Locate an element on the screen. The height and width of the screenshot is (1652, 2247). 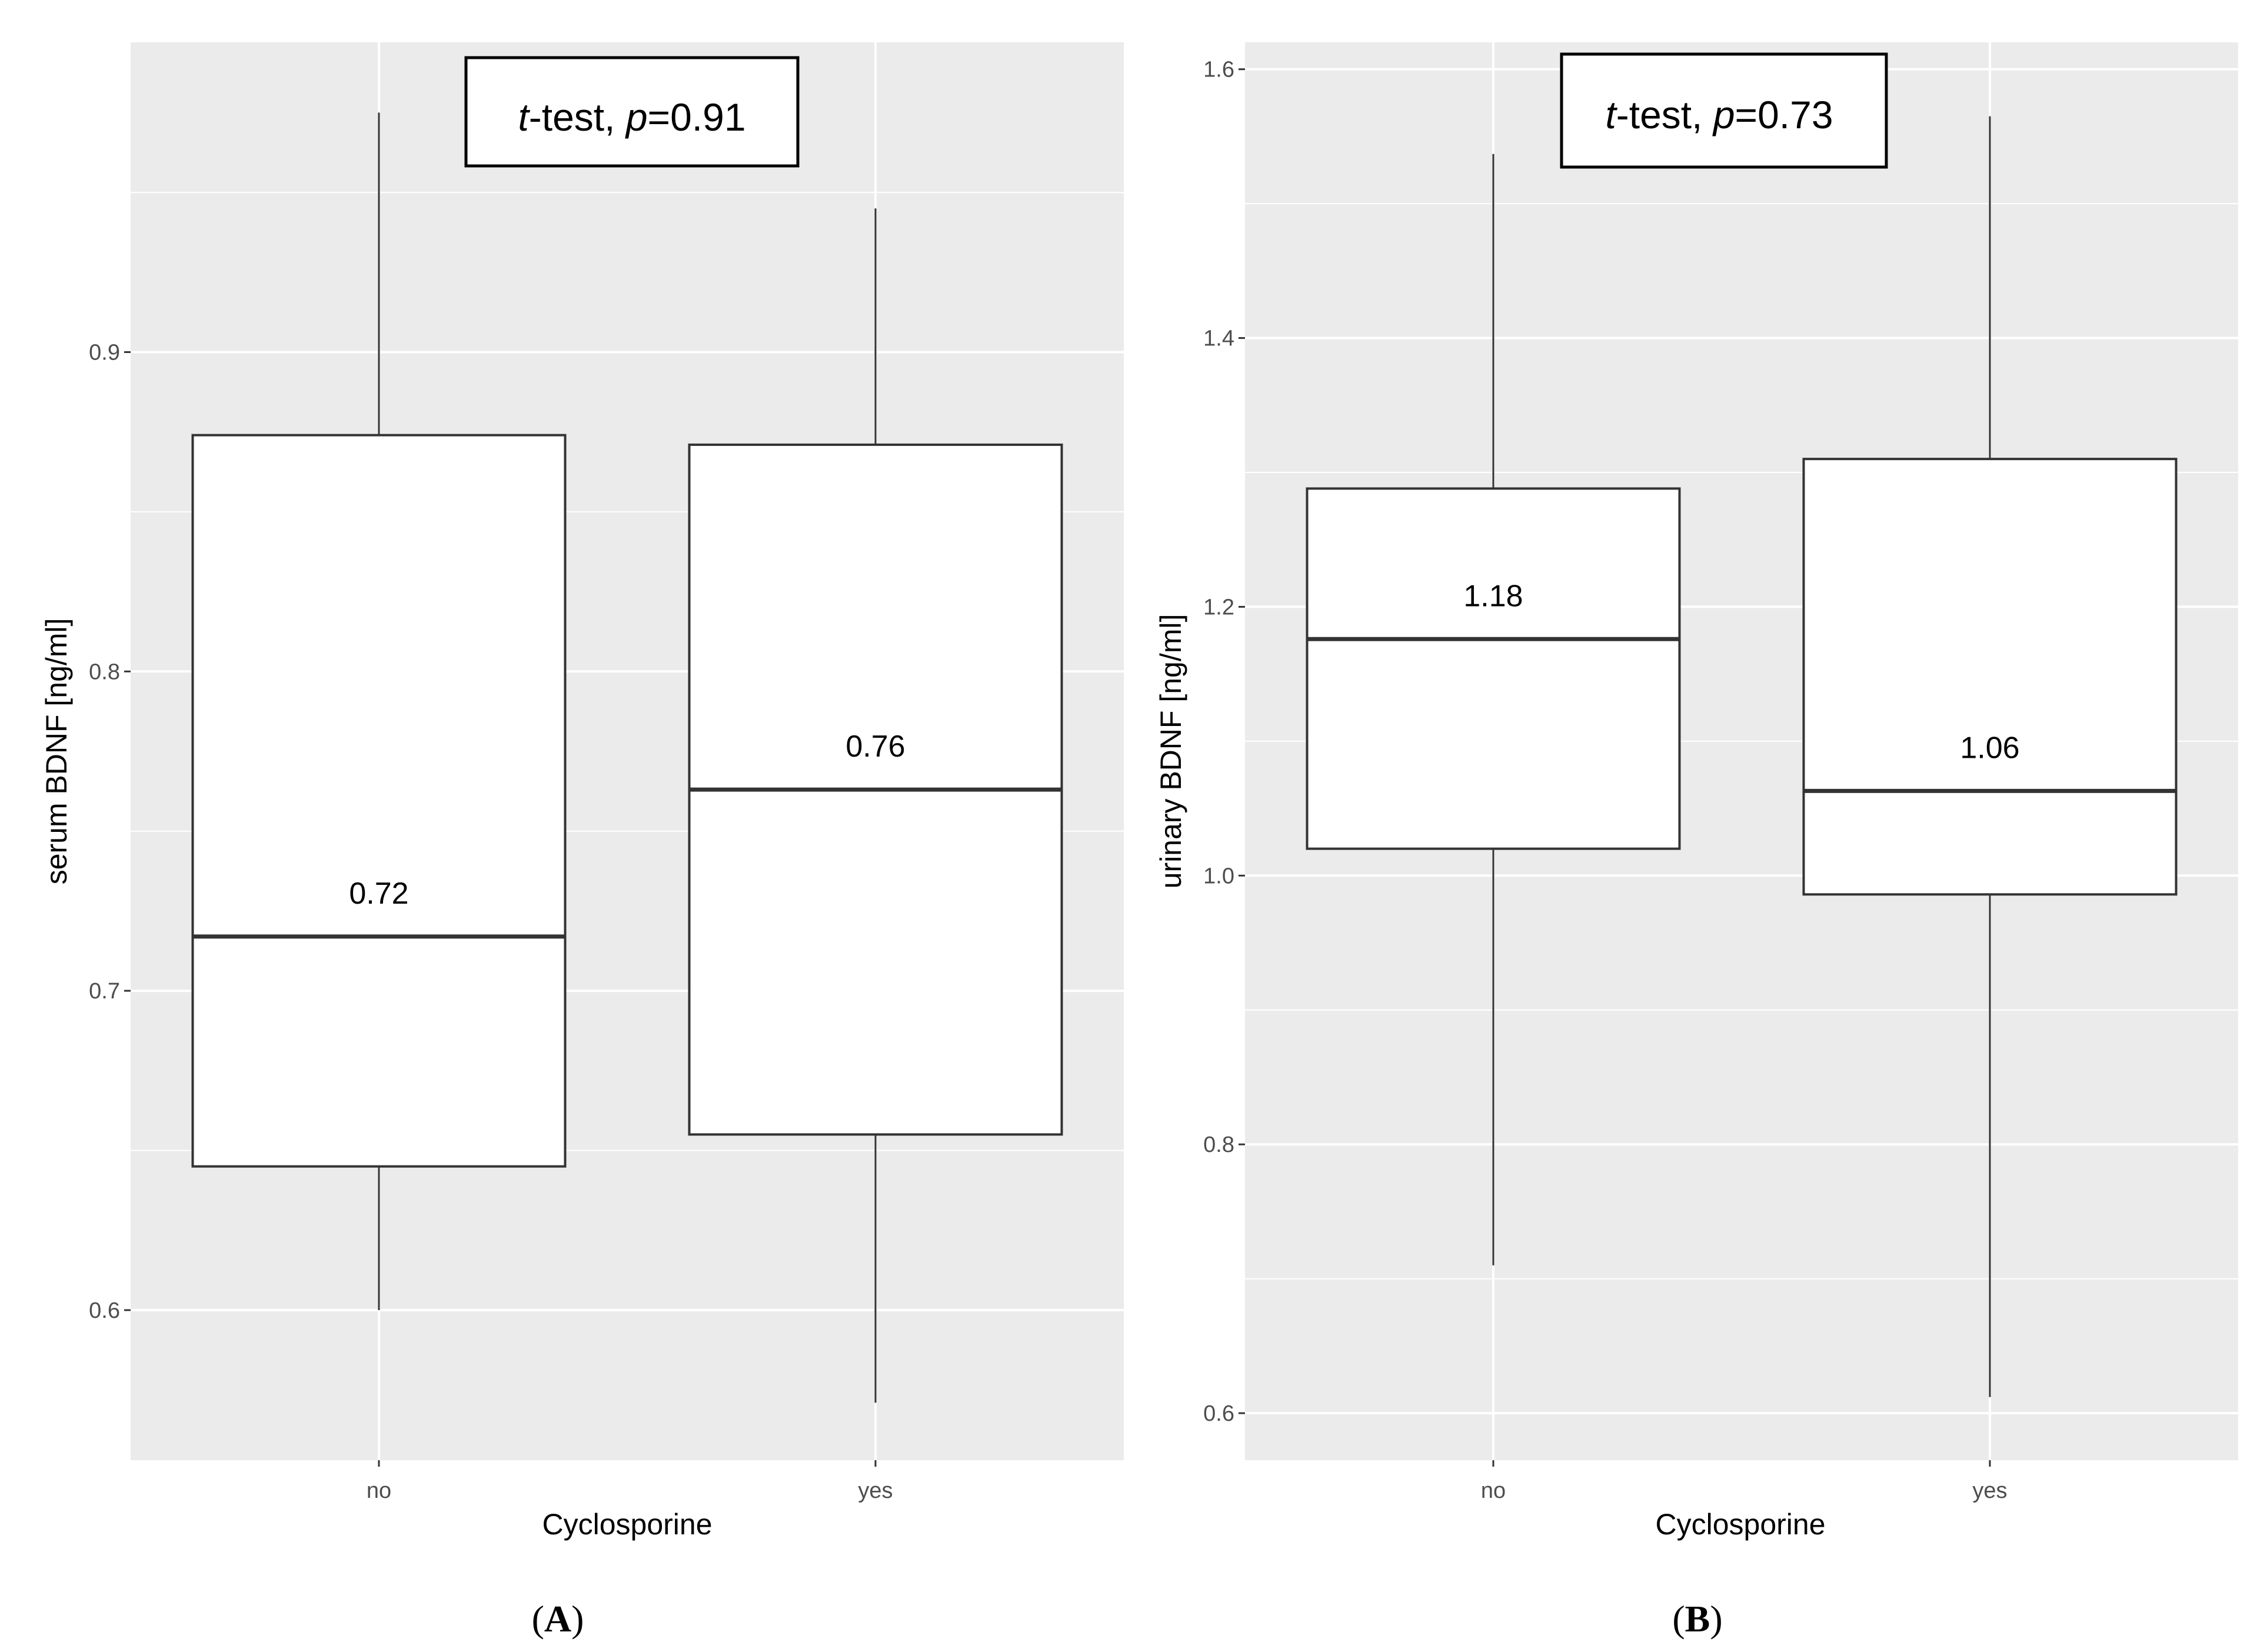
box-yes: 1.06 is located at coordinates (1990, 756).